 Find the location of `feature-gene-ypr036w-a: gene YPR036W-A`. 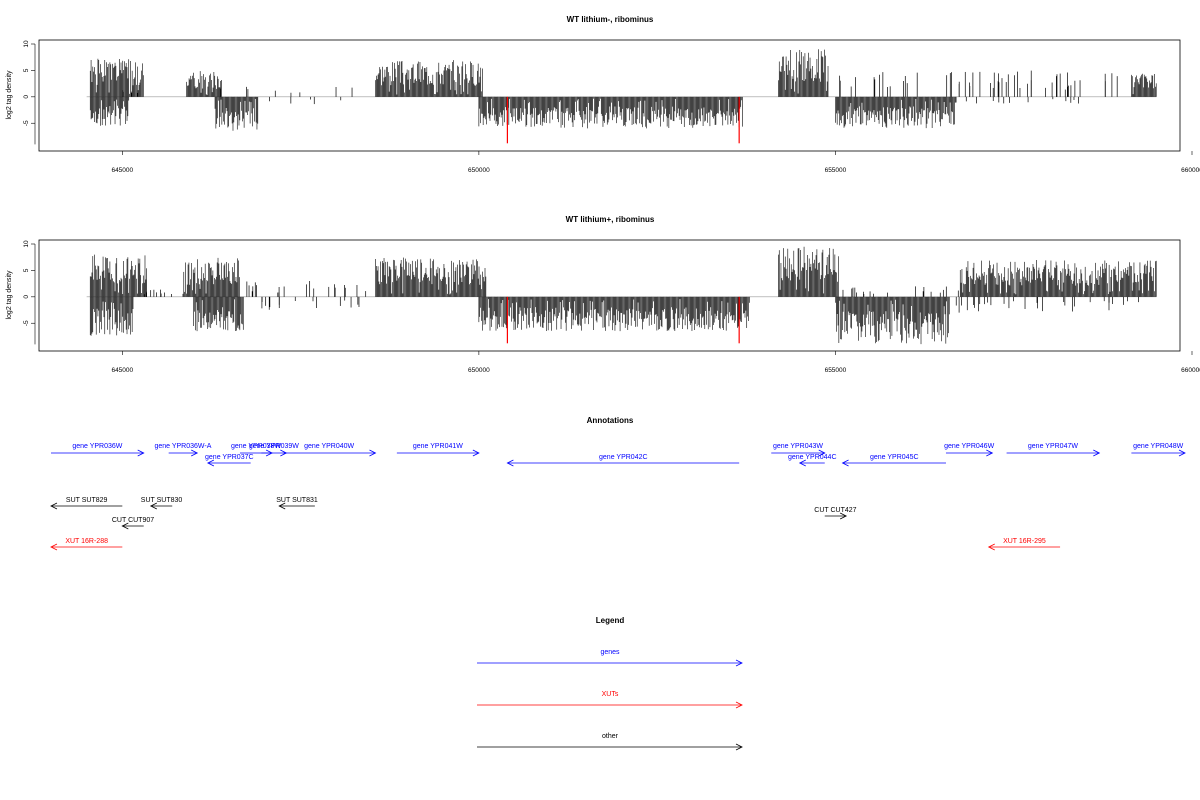

feature-gene-ypr036w-a: gene YPR036W-A is located at coordinates (183, 450).